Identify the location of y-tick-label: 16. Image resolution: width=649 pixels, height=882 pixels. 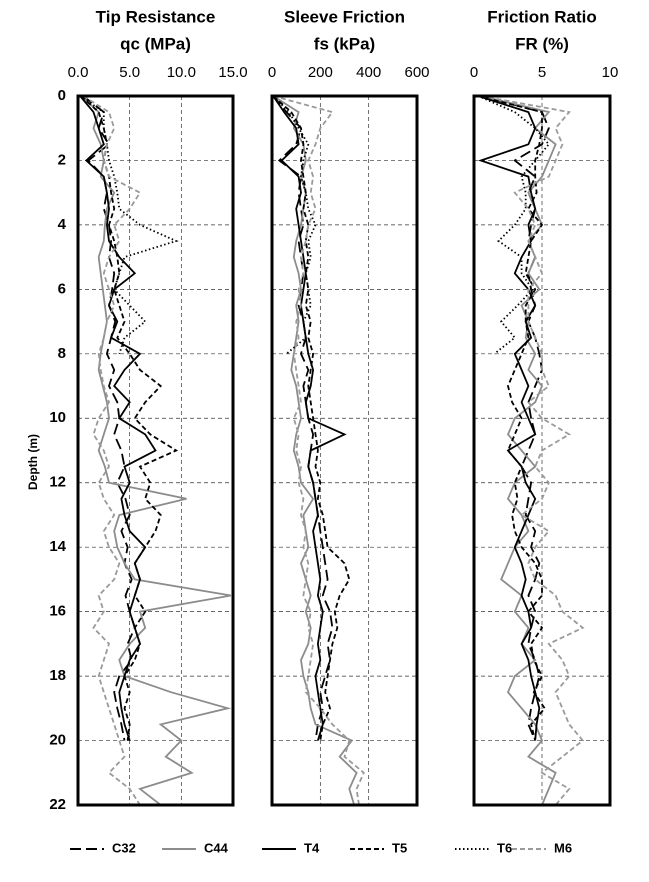
(57, 611).